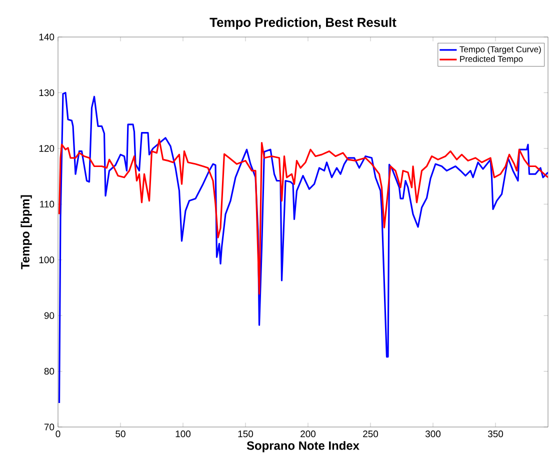 This screenshot has height=459, width=551. What do you see at coordinates (303, 23) in the screenshot?
I see `chart-title: Tempo Prediction, Best Result` at bounding box center [303, 23].